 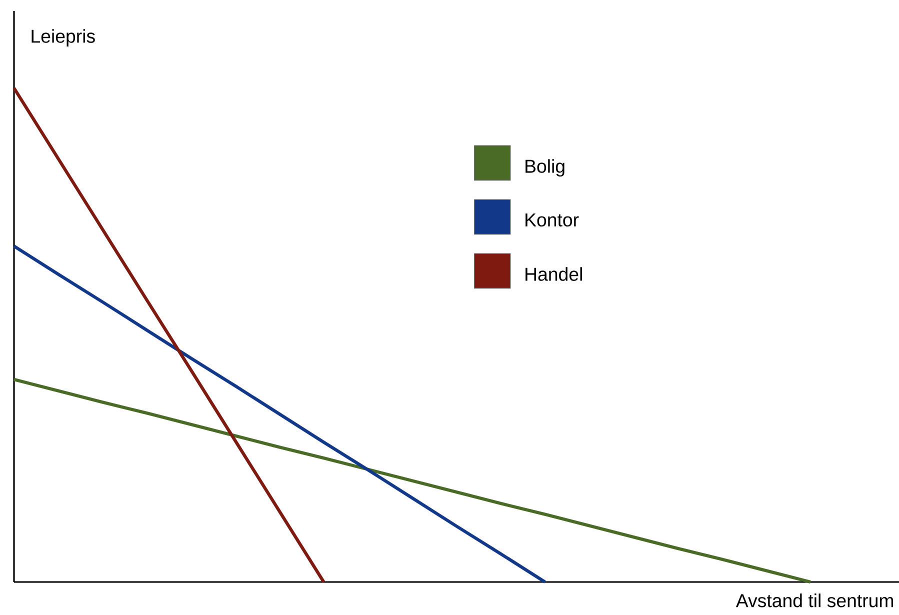 What do you see at coordinates (63, 38) in the screenshot?
I see `y-axis-title: Leiepris` at bounding box center [63, 38].